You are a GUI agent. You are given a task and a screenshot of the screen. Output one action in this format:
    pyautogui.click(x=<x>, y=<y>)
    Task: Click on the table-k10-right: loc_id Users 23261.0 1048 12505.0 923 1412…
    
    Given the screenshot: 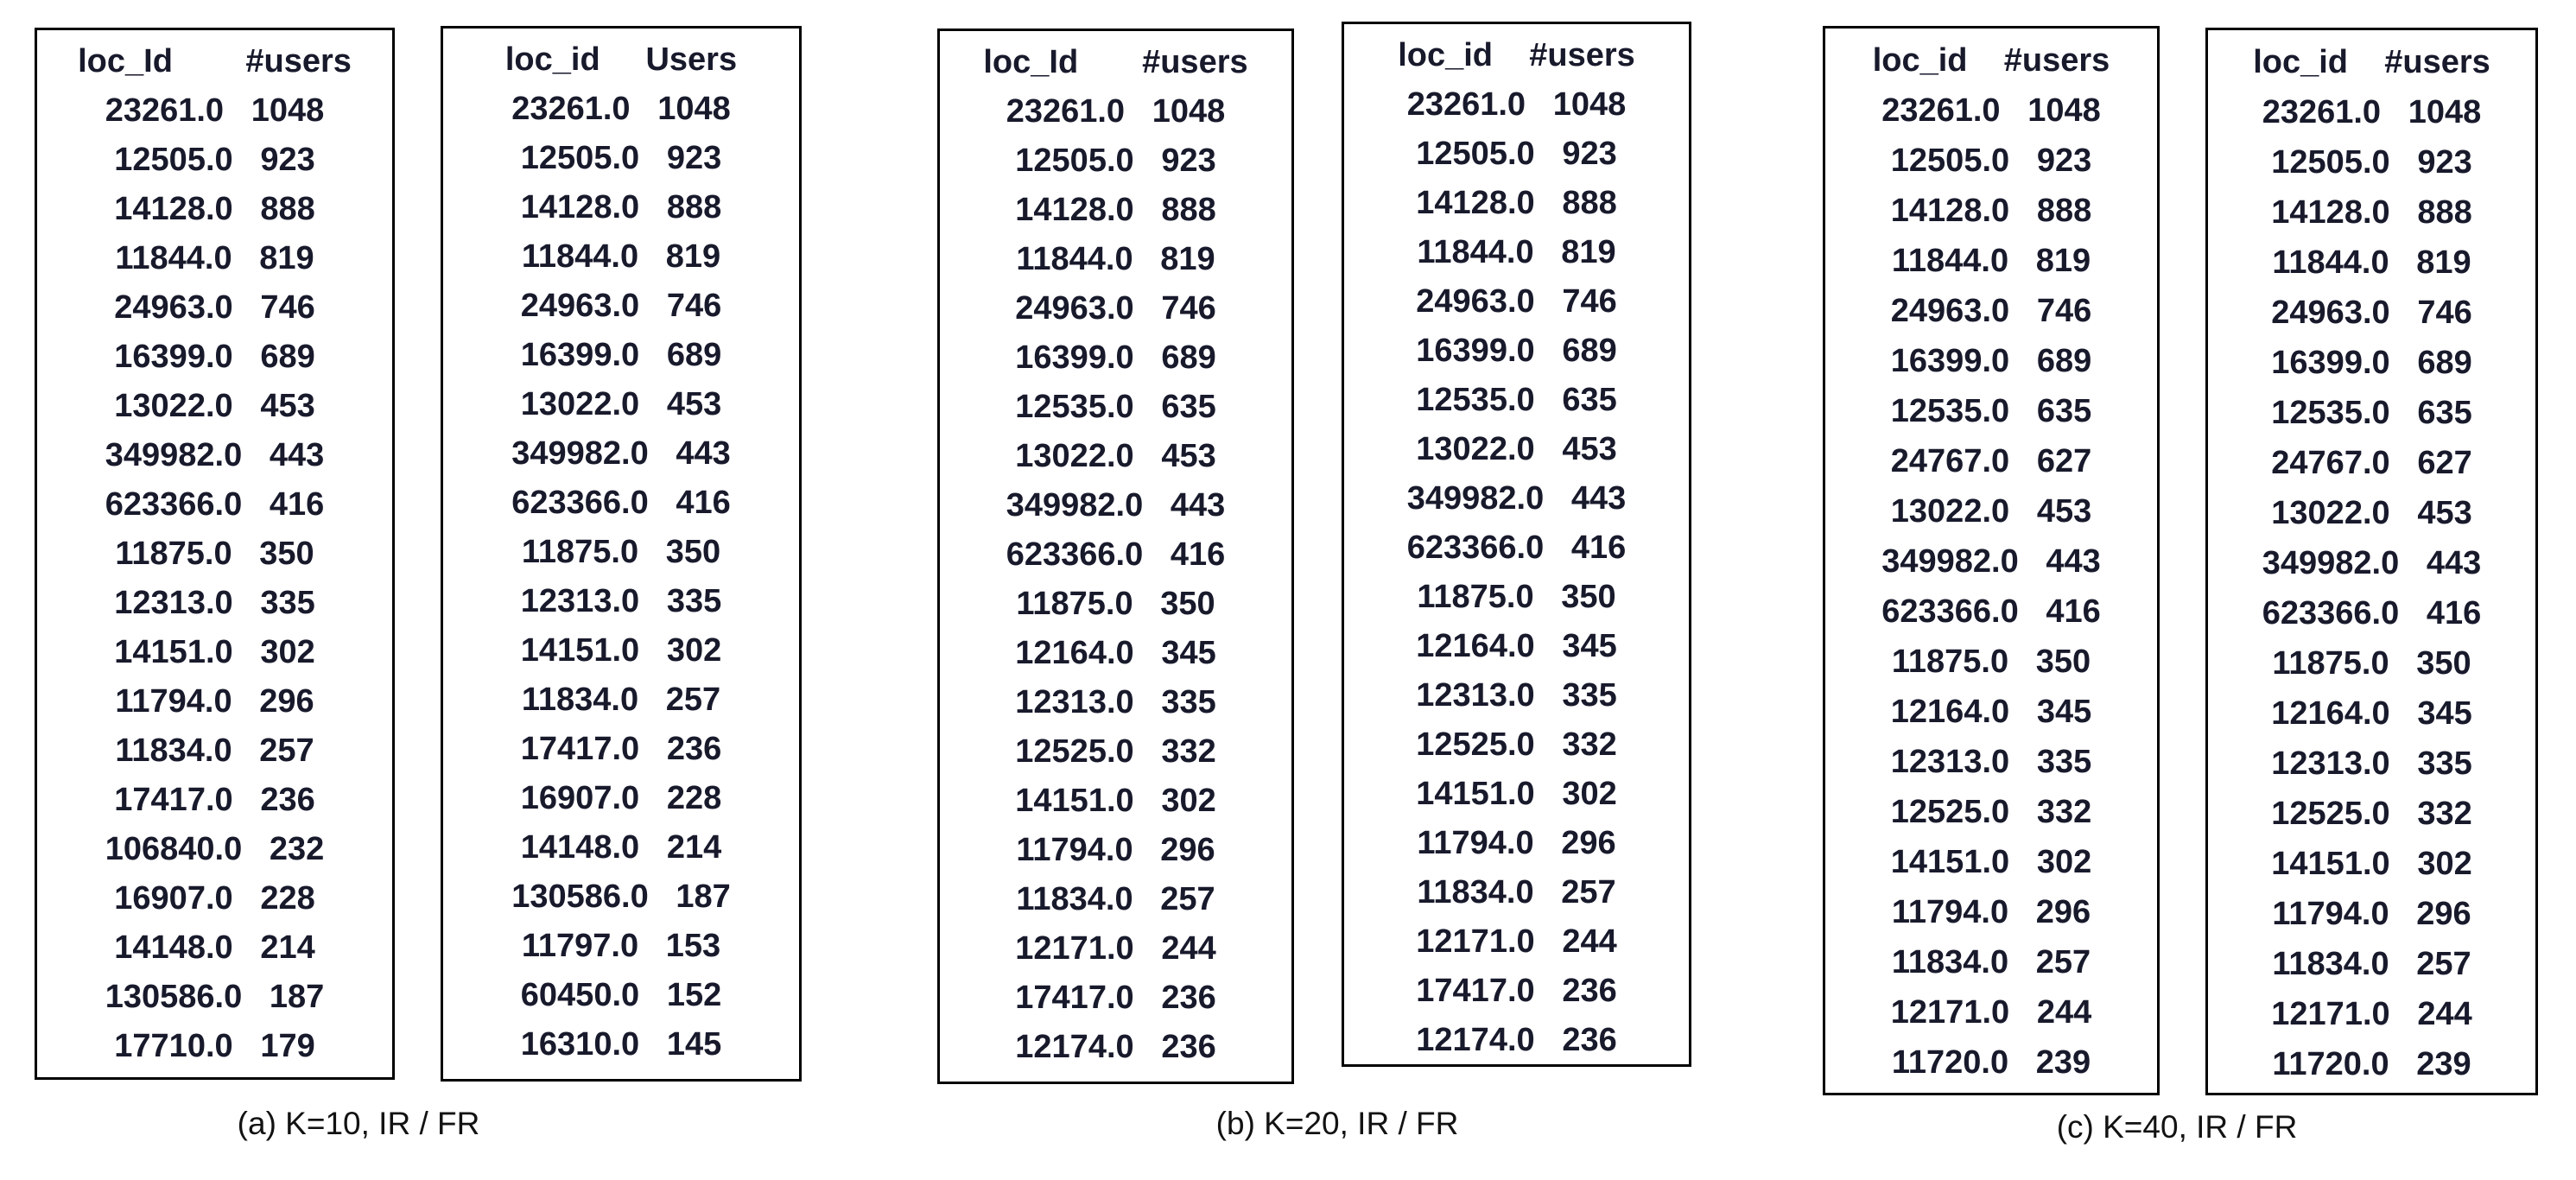 What is the action you would take?
    pyautogui.click(x=621, y=554)
    